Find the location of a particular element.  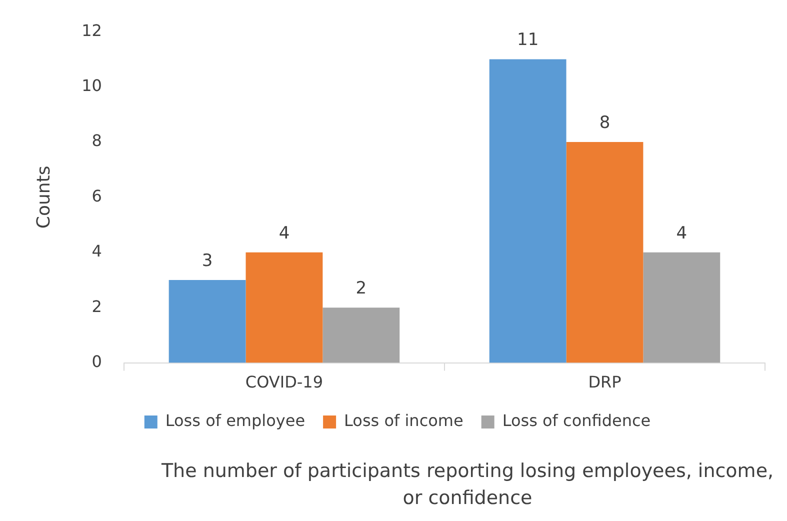

legend-label: Loss of employee is located at coordinates (235, 420).